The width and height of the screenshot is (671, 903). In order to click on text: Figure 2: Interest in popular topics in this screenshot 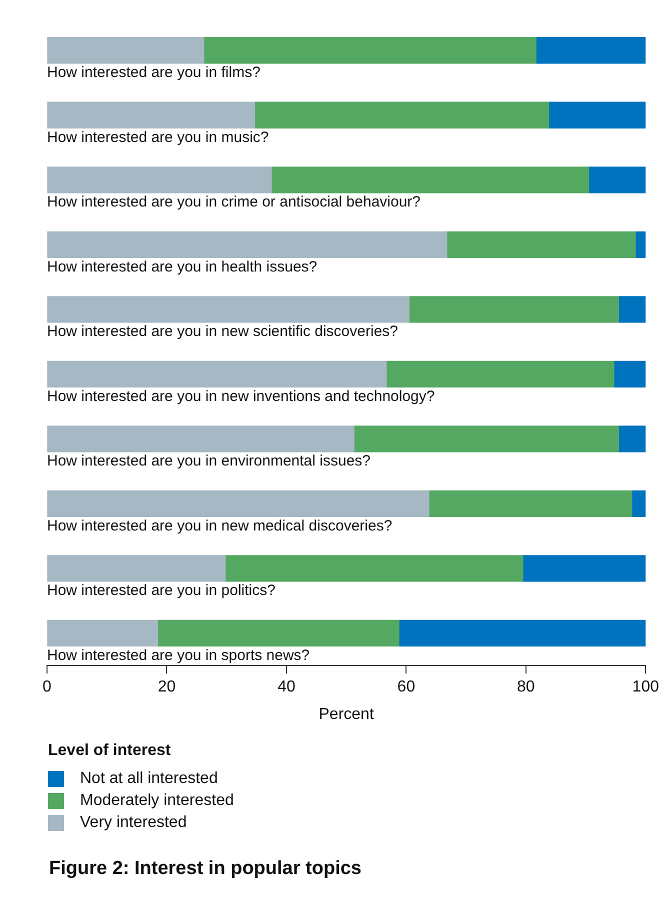, I will do `click(205, 869)`.